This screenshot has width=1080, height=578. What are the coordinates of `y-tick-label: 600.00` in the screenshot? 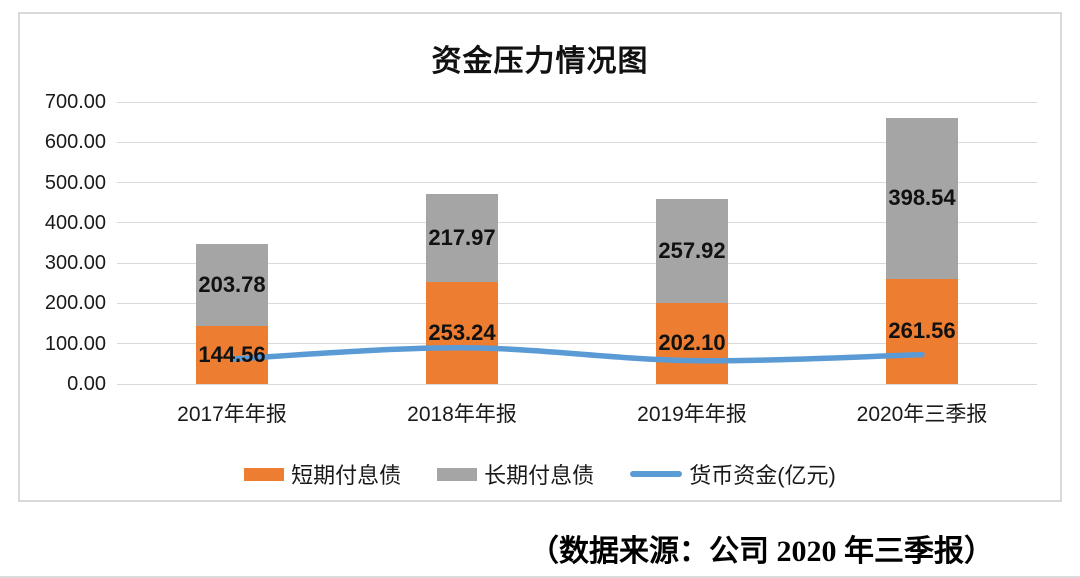 It's located at (75, 142).